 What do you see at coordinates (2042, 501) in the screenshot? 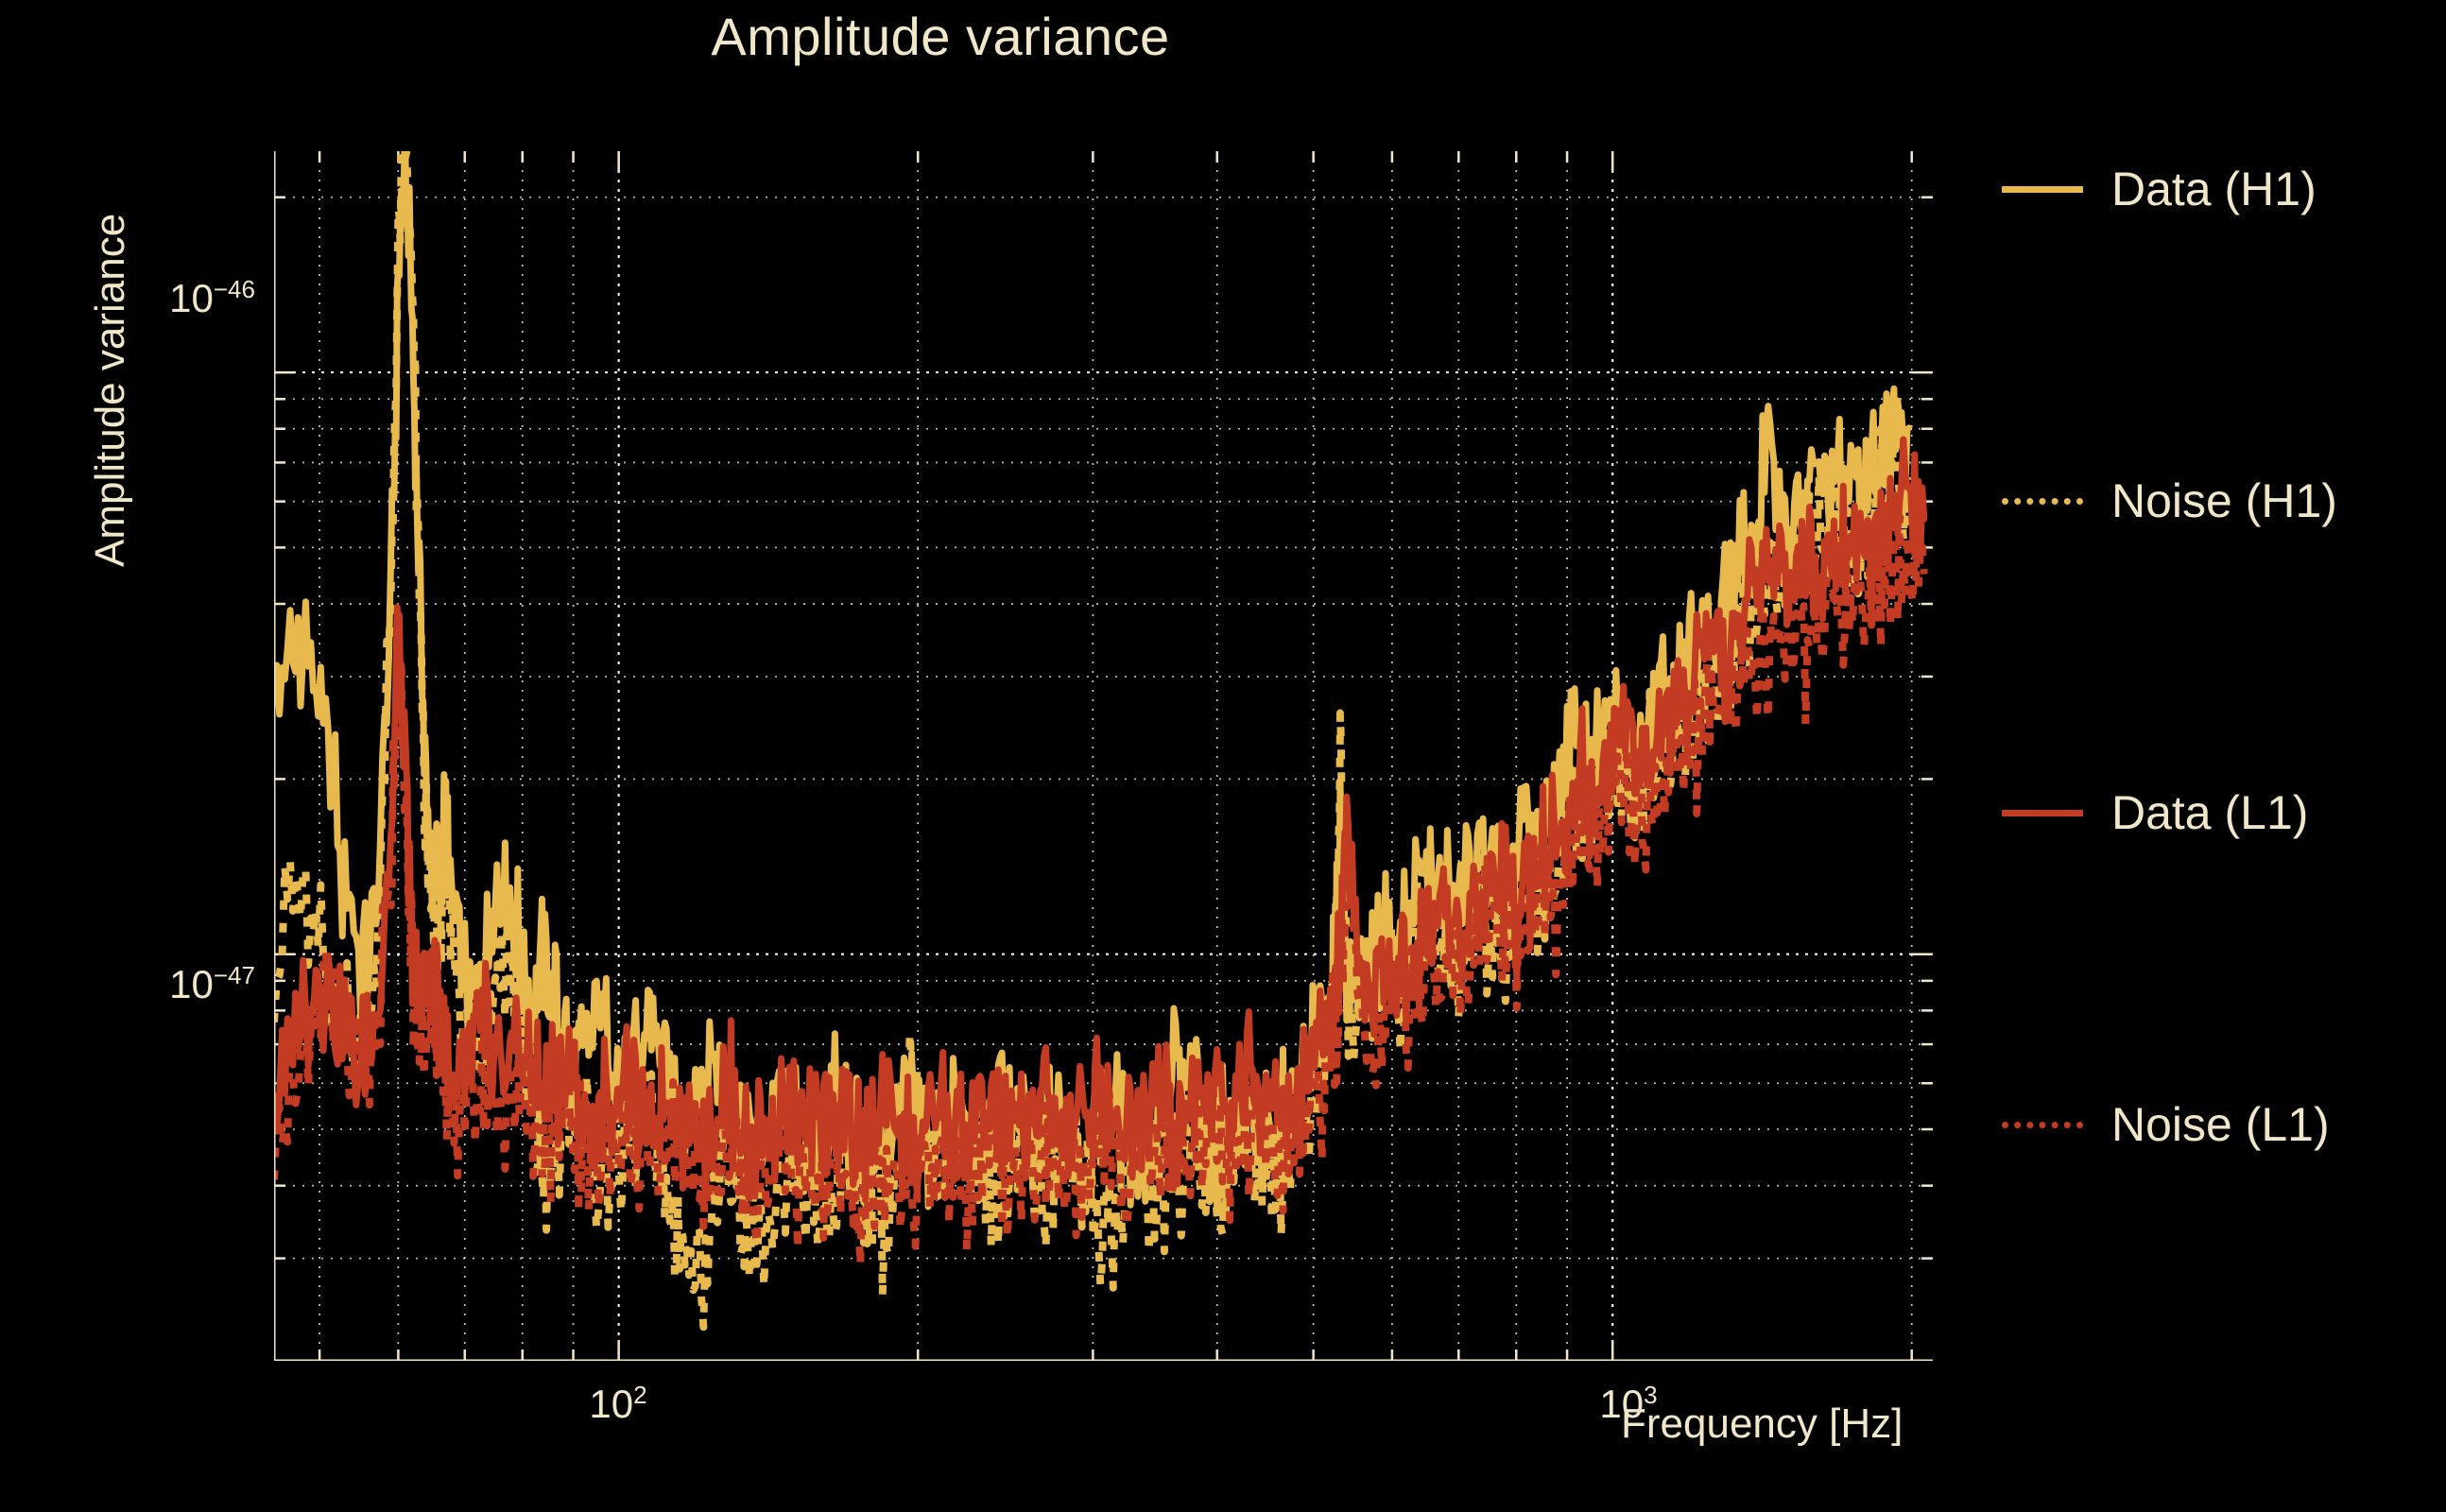
I see `legend-swatch-noise-h1` at bounding box center [2042, 501].